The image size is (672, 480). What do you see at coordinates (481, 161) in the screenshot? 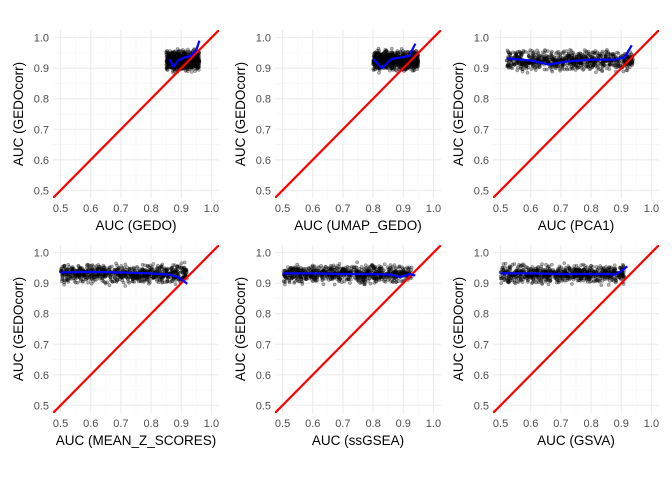
I see `y-tick-label: 0.6` at bounding box center [481, 161].